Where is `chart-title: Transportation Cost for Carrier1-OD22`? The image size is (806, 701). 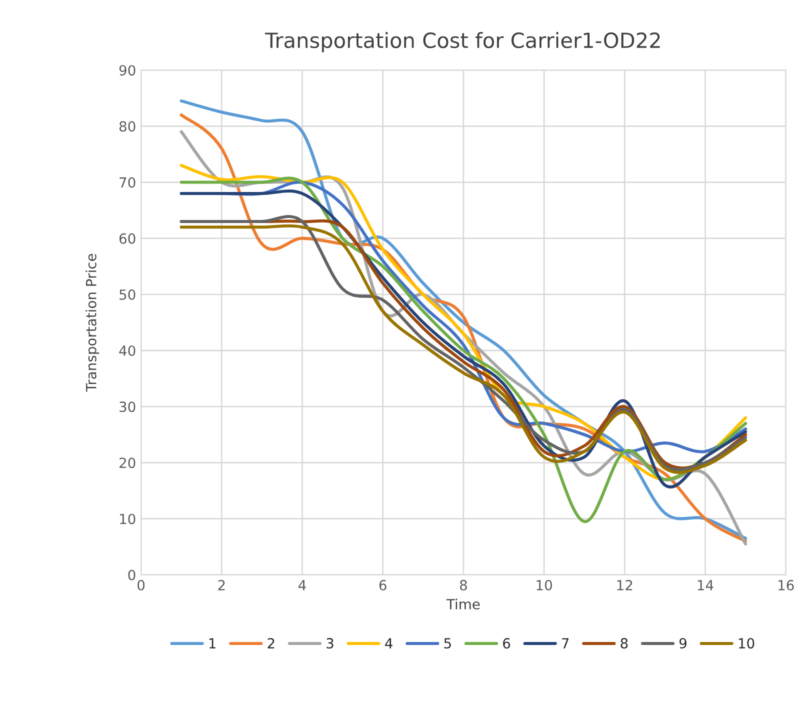 chart-title: Transportation Cost for Carrier1-OD22 is located at coordinates (462, 42).